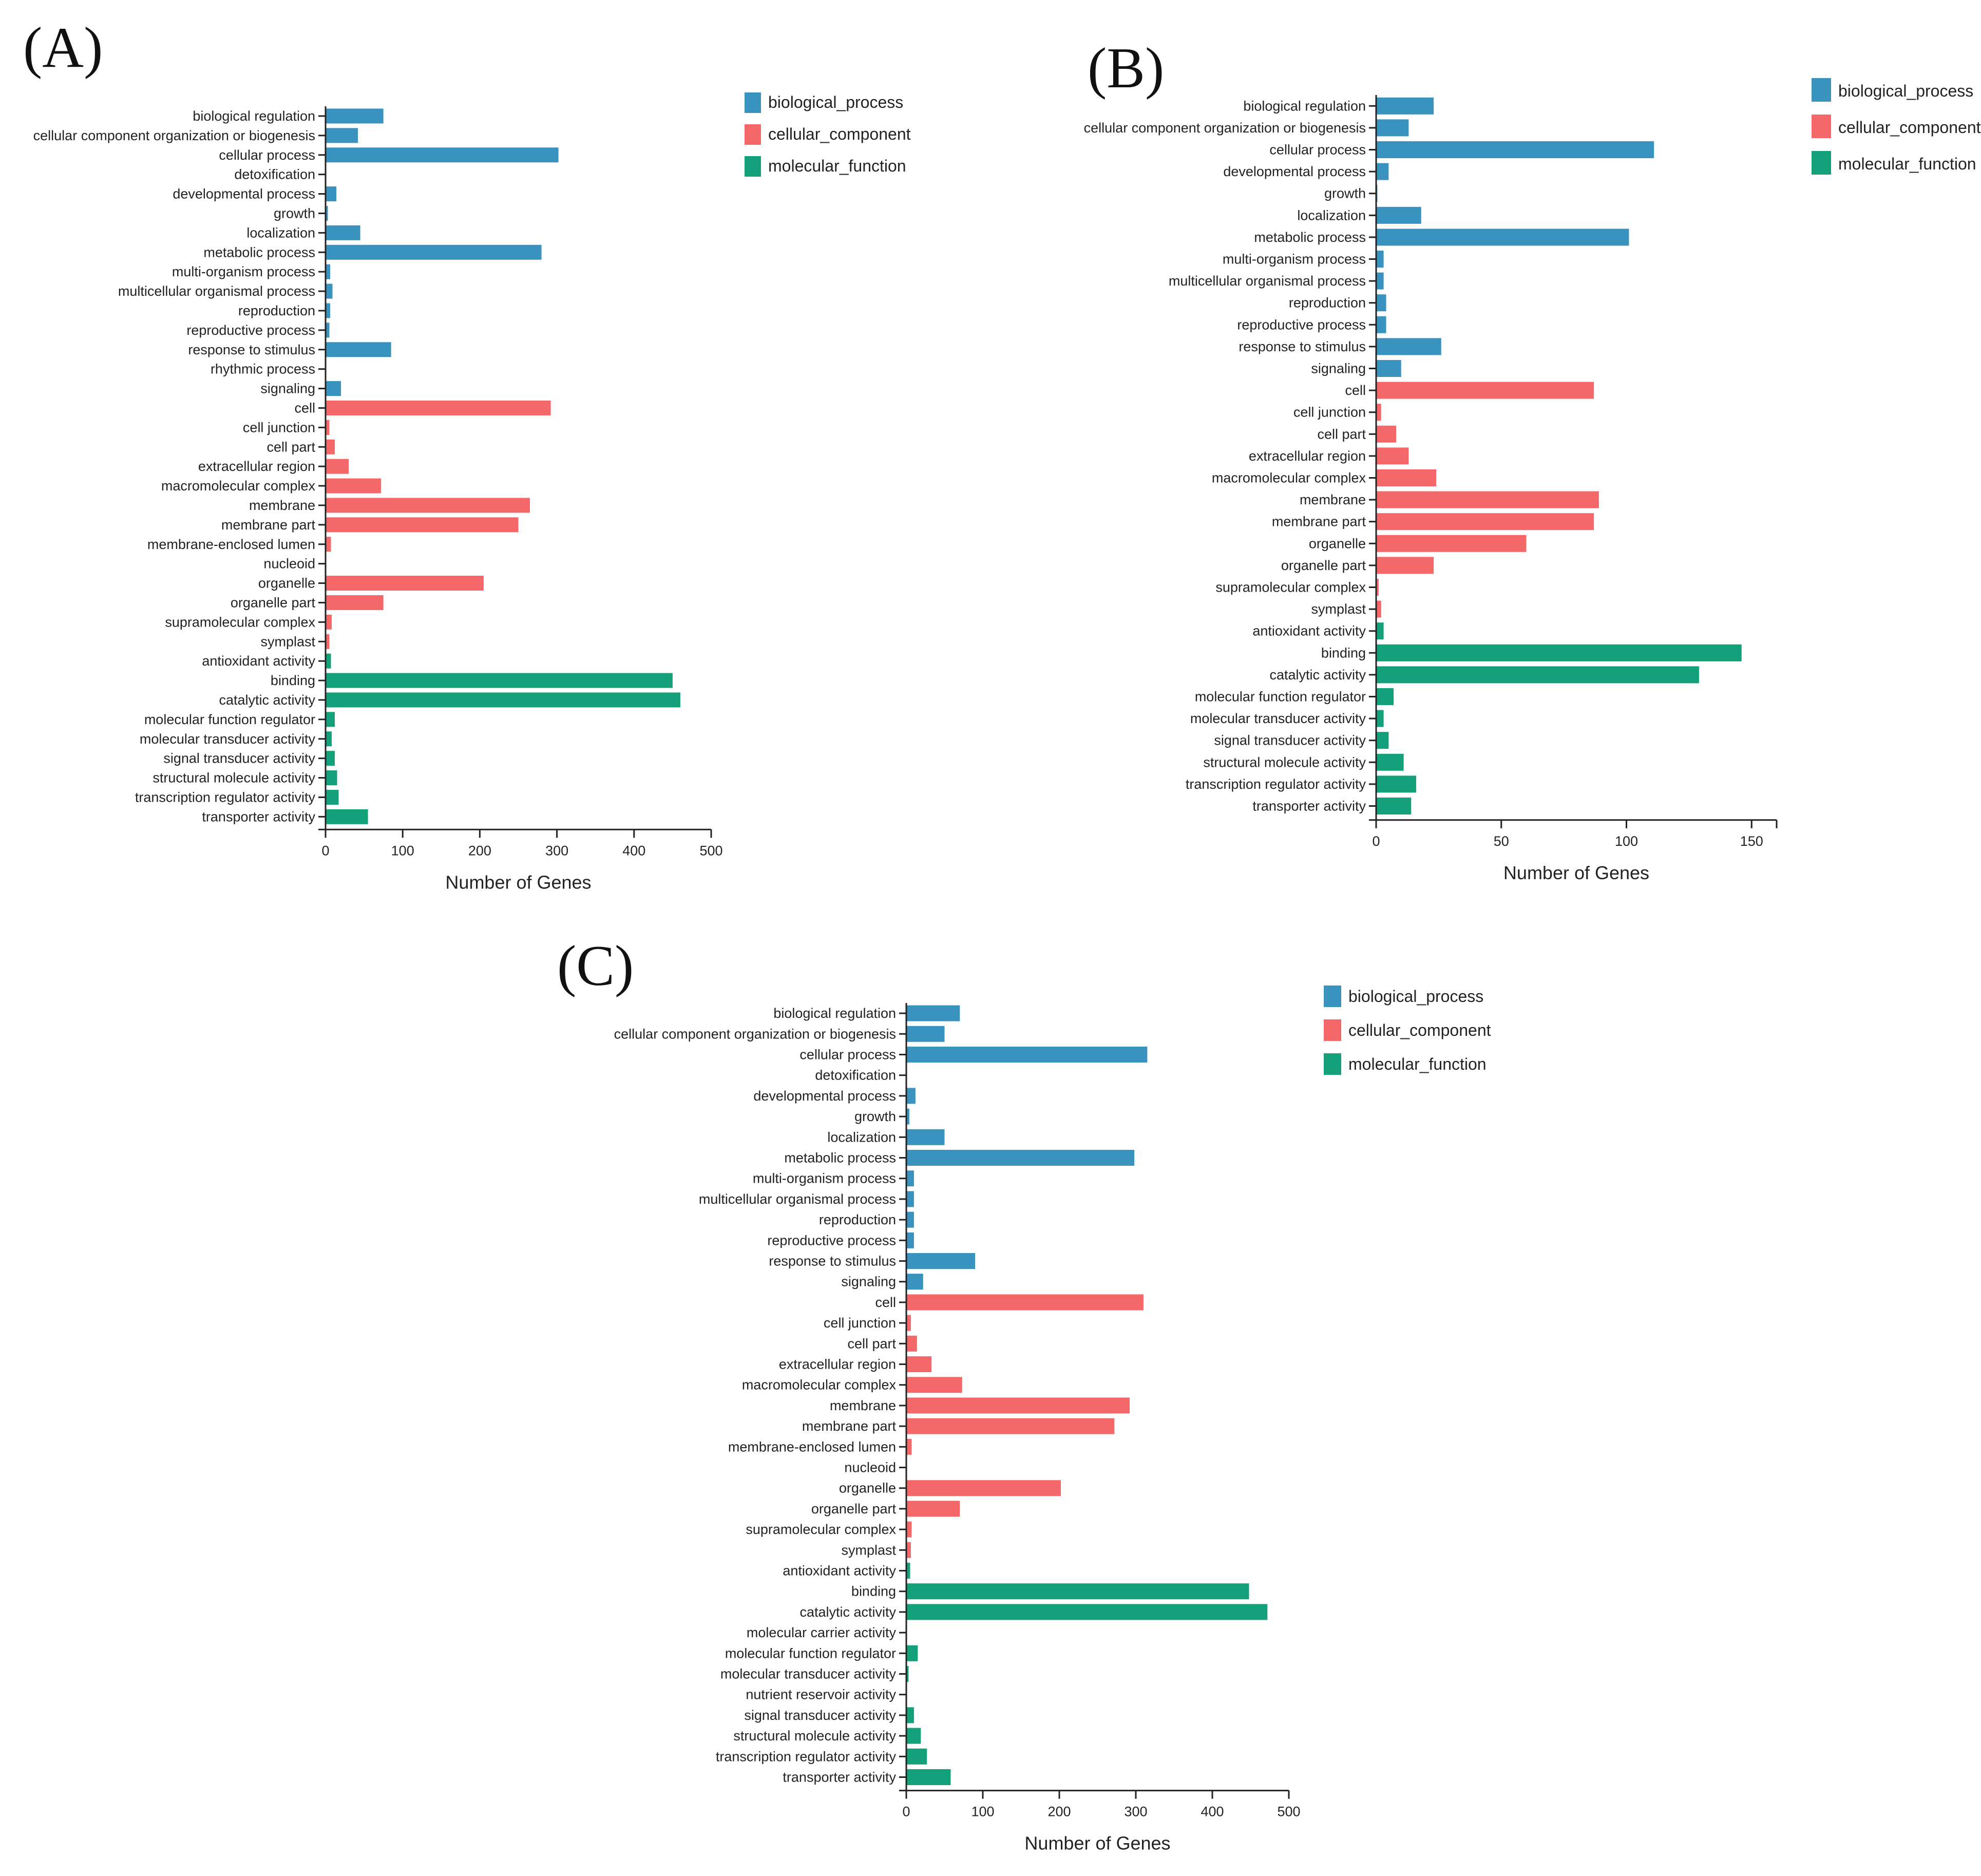 The image size is (1981, 1876). Describe the element at coordinates (837, 1365) in the screenshot. I see `category-label-extracellular-region: extracellular region` at that location.